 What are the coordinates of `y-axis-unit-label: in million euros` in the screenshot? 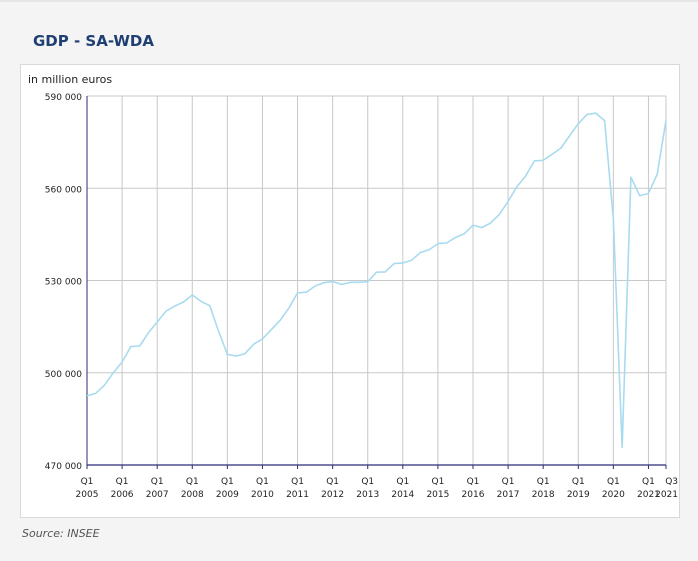 It's located at (70, 79).